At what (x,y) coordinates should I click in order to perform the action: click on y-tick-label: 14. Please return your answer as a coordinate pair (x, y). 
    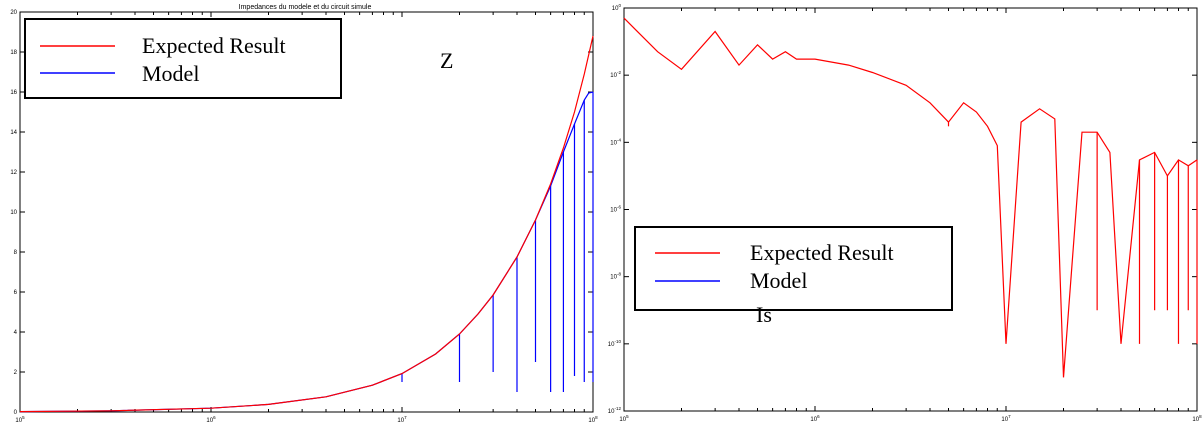
    Looking at the image, I should click on (13, 133).